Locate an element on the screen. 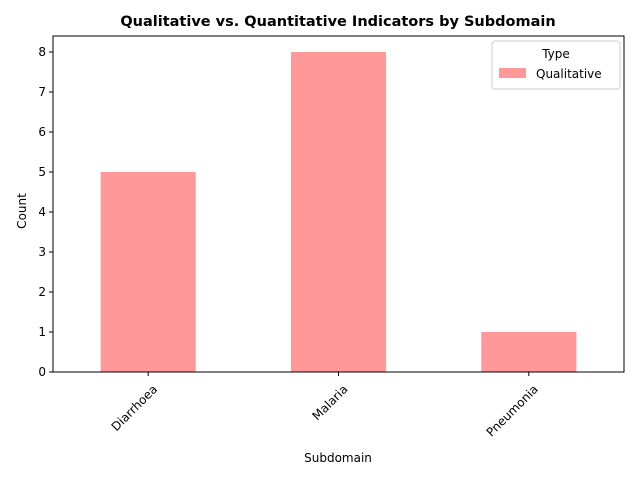 The height and width of the screenshot is (480, 640). y-axis-label: Count is located at coordinates (22, 211).